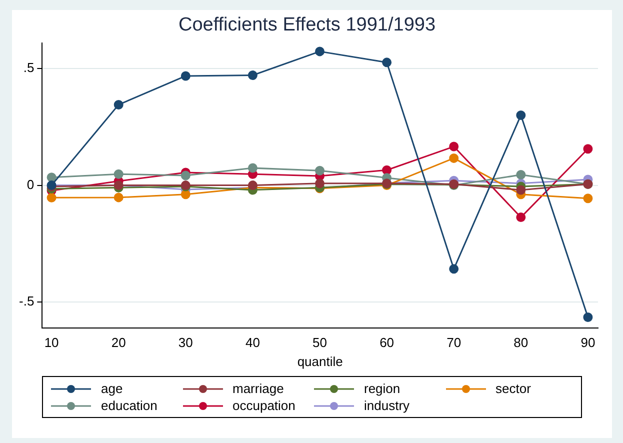  I want to click on legend-label: marriage, so click(258, 388).